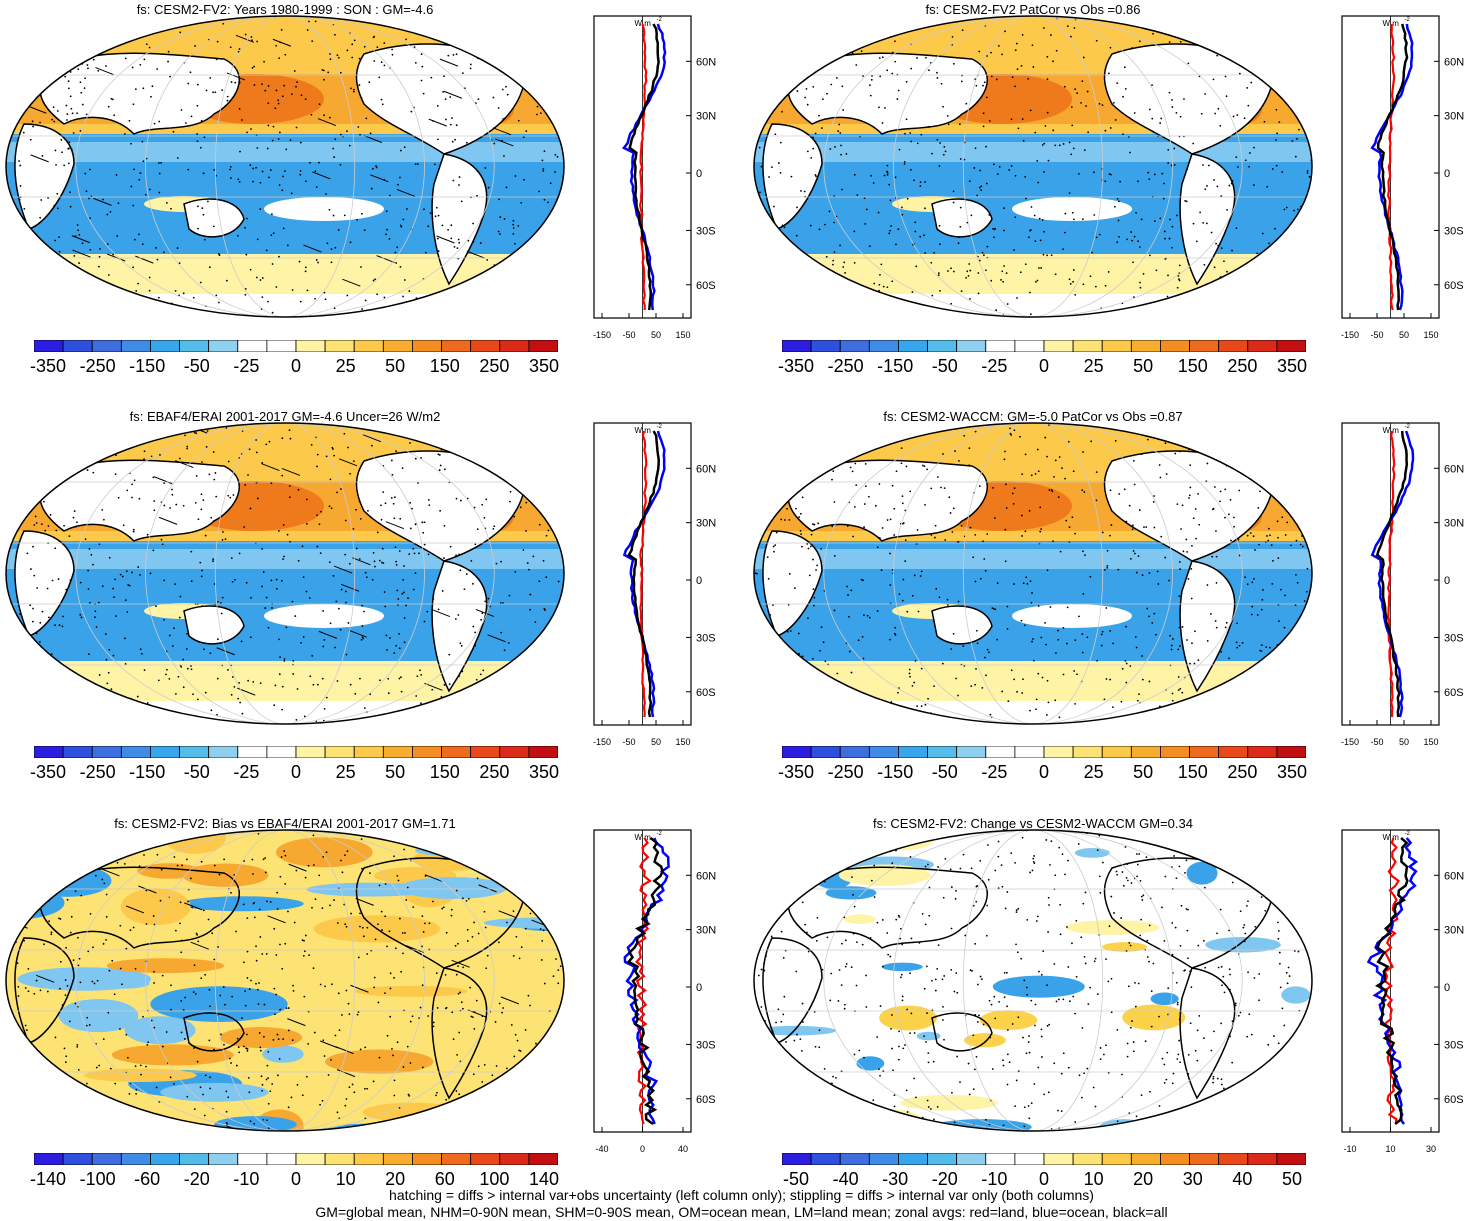  I want to click on zonal-x-tick-label: -150, so click(602, 742).